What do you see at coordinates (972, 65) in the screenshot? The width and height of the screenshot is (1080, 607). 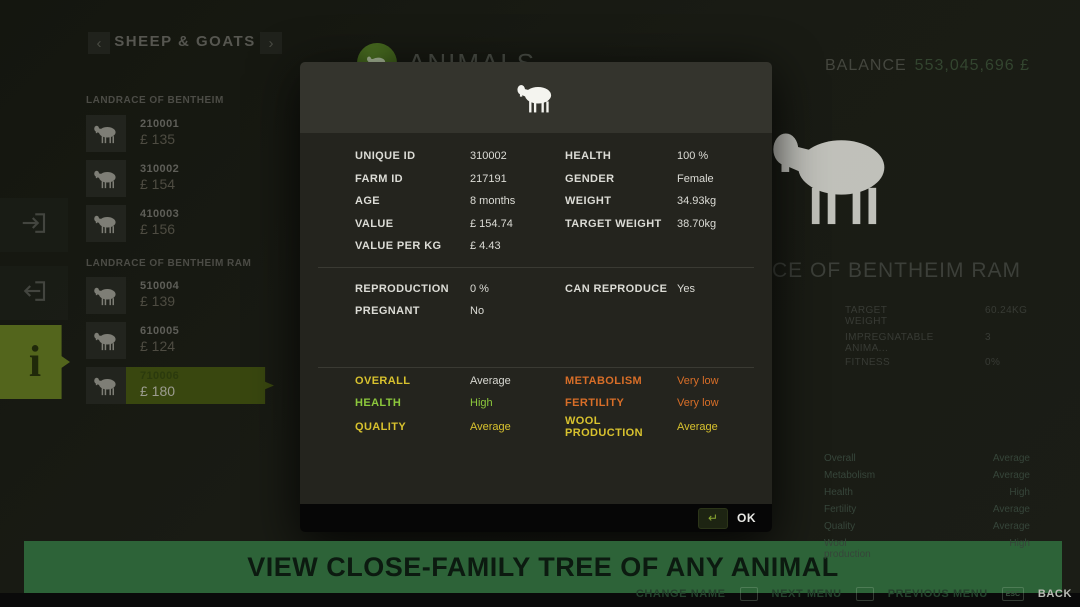 I see `balance-value: 553,045,696 £` at bounding box center [972, 65].